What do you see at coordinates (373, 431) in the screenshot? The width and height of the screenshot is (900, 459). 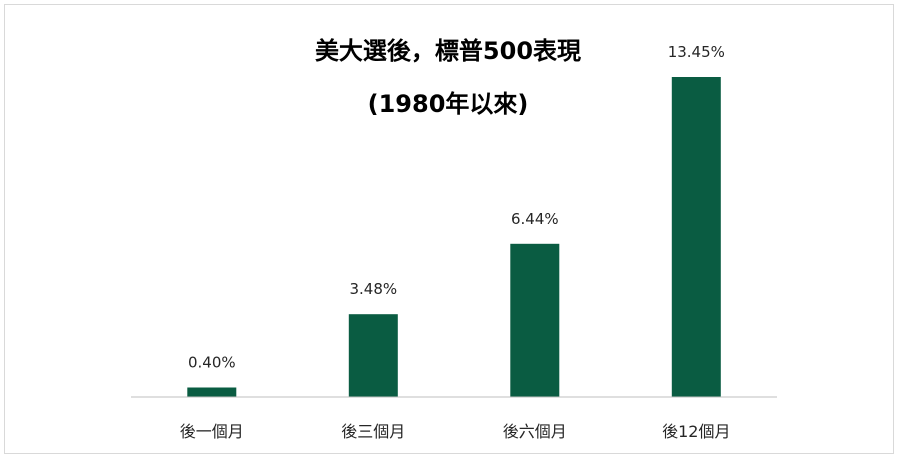 I see `x-tick-label-2: 後三個月` at bounding box center [373, 431].